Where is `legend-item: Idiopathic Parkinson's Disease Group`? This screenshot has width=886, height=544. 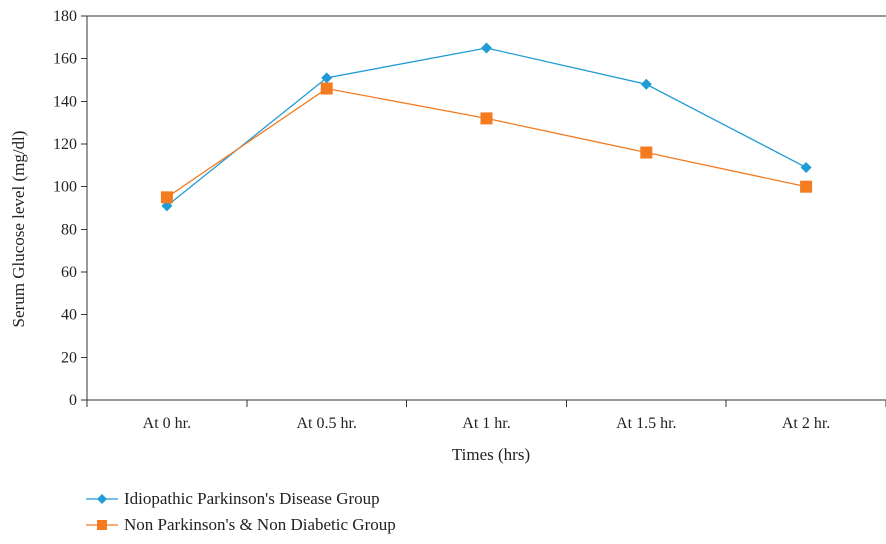 legend-item: Idiopathic Parkinson's Disease Group is located at coordinates (241, 499).